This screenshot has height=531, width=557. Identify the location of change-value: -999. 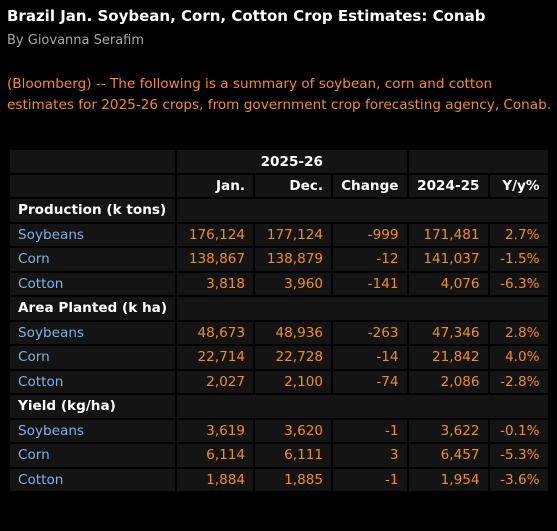
(370, 234).